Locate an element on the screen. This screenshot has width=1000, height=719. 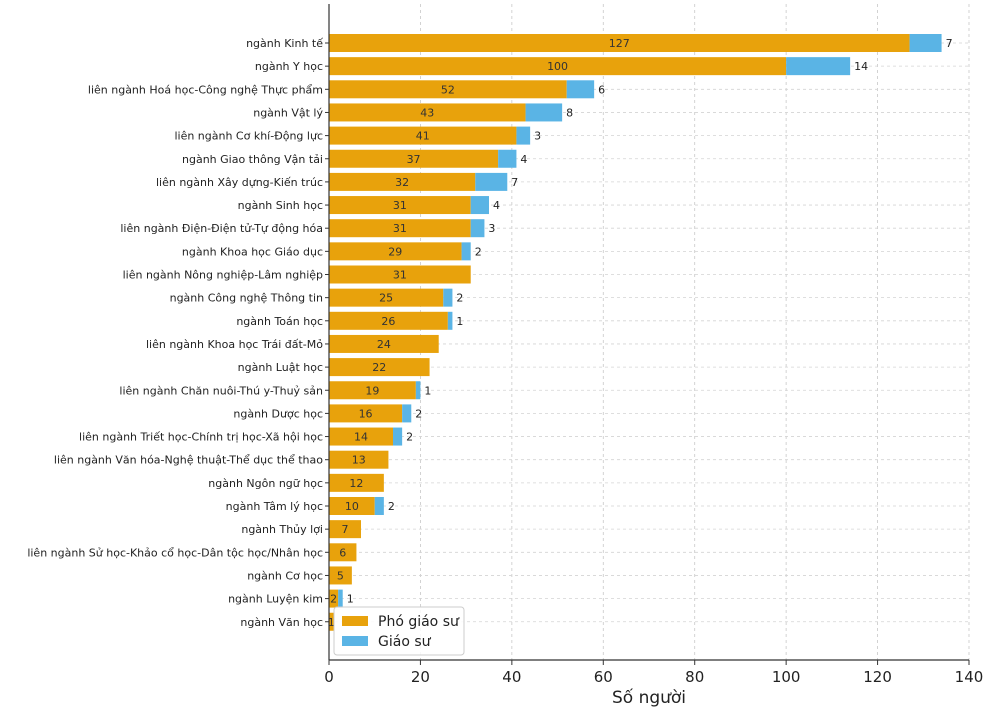
legend-swatch is located at coordinates (355, 621).